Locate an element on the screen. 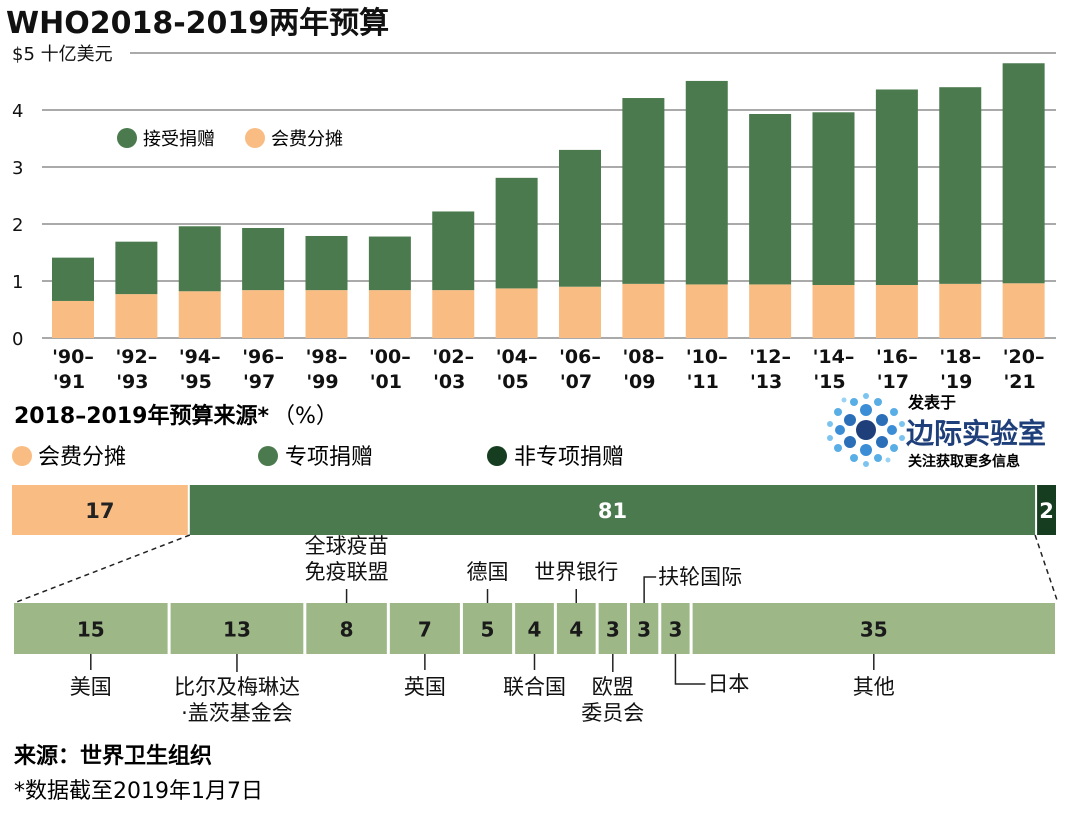  x-tick-label-top: '20– is located at coordinates (1024, 357).